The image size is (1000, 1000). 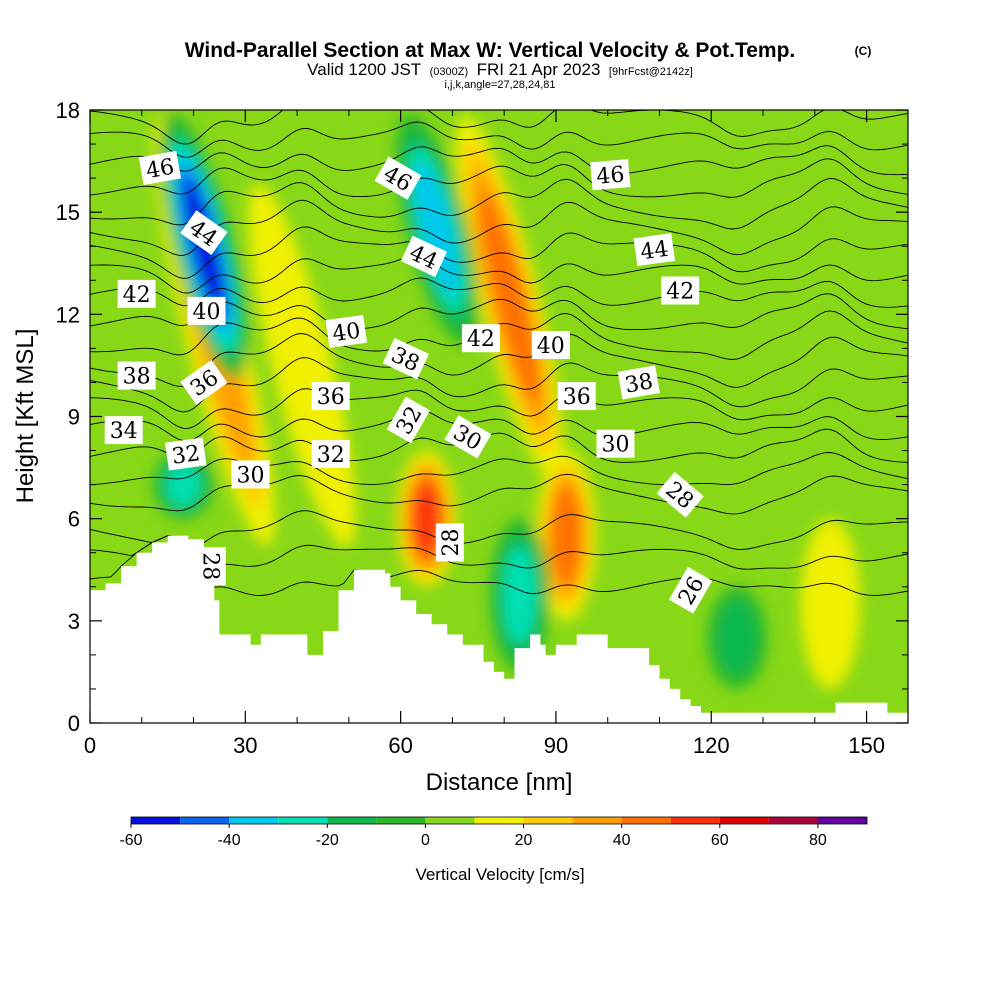 I want to click on contour-label-7: 32, so click(x=186, y=454).